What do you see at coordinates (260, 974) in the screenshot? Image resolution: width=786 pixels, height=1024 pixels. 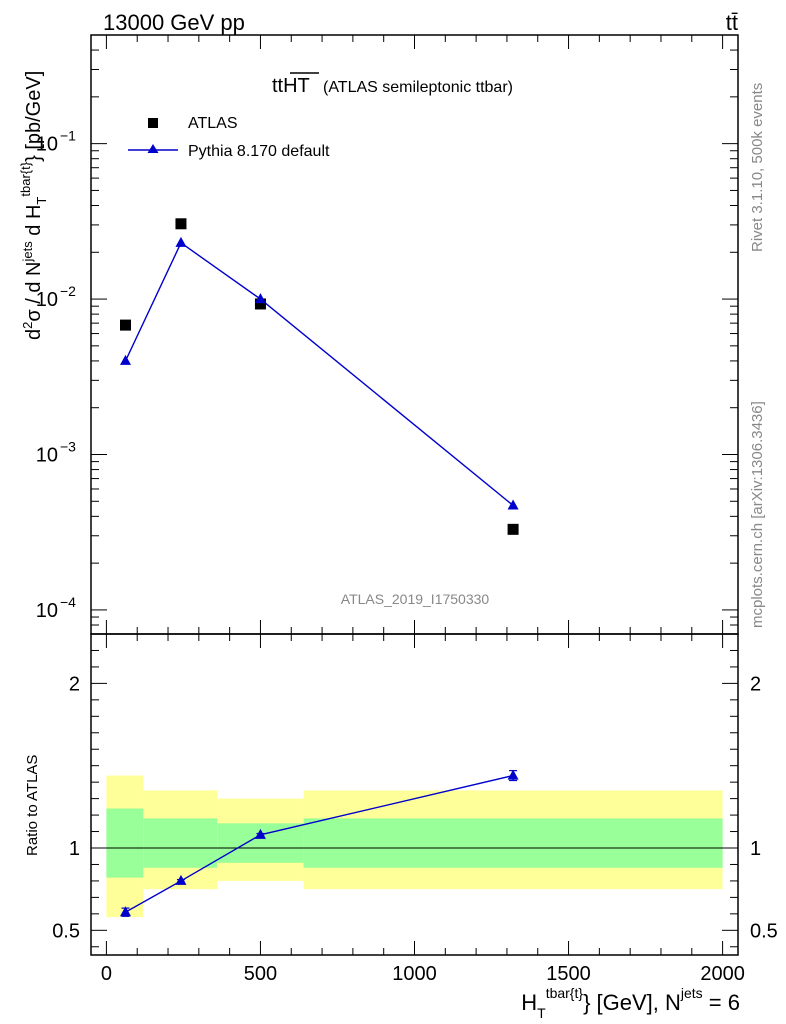 I see `x-tick-label: 500` at bounding box center [260, 974].